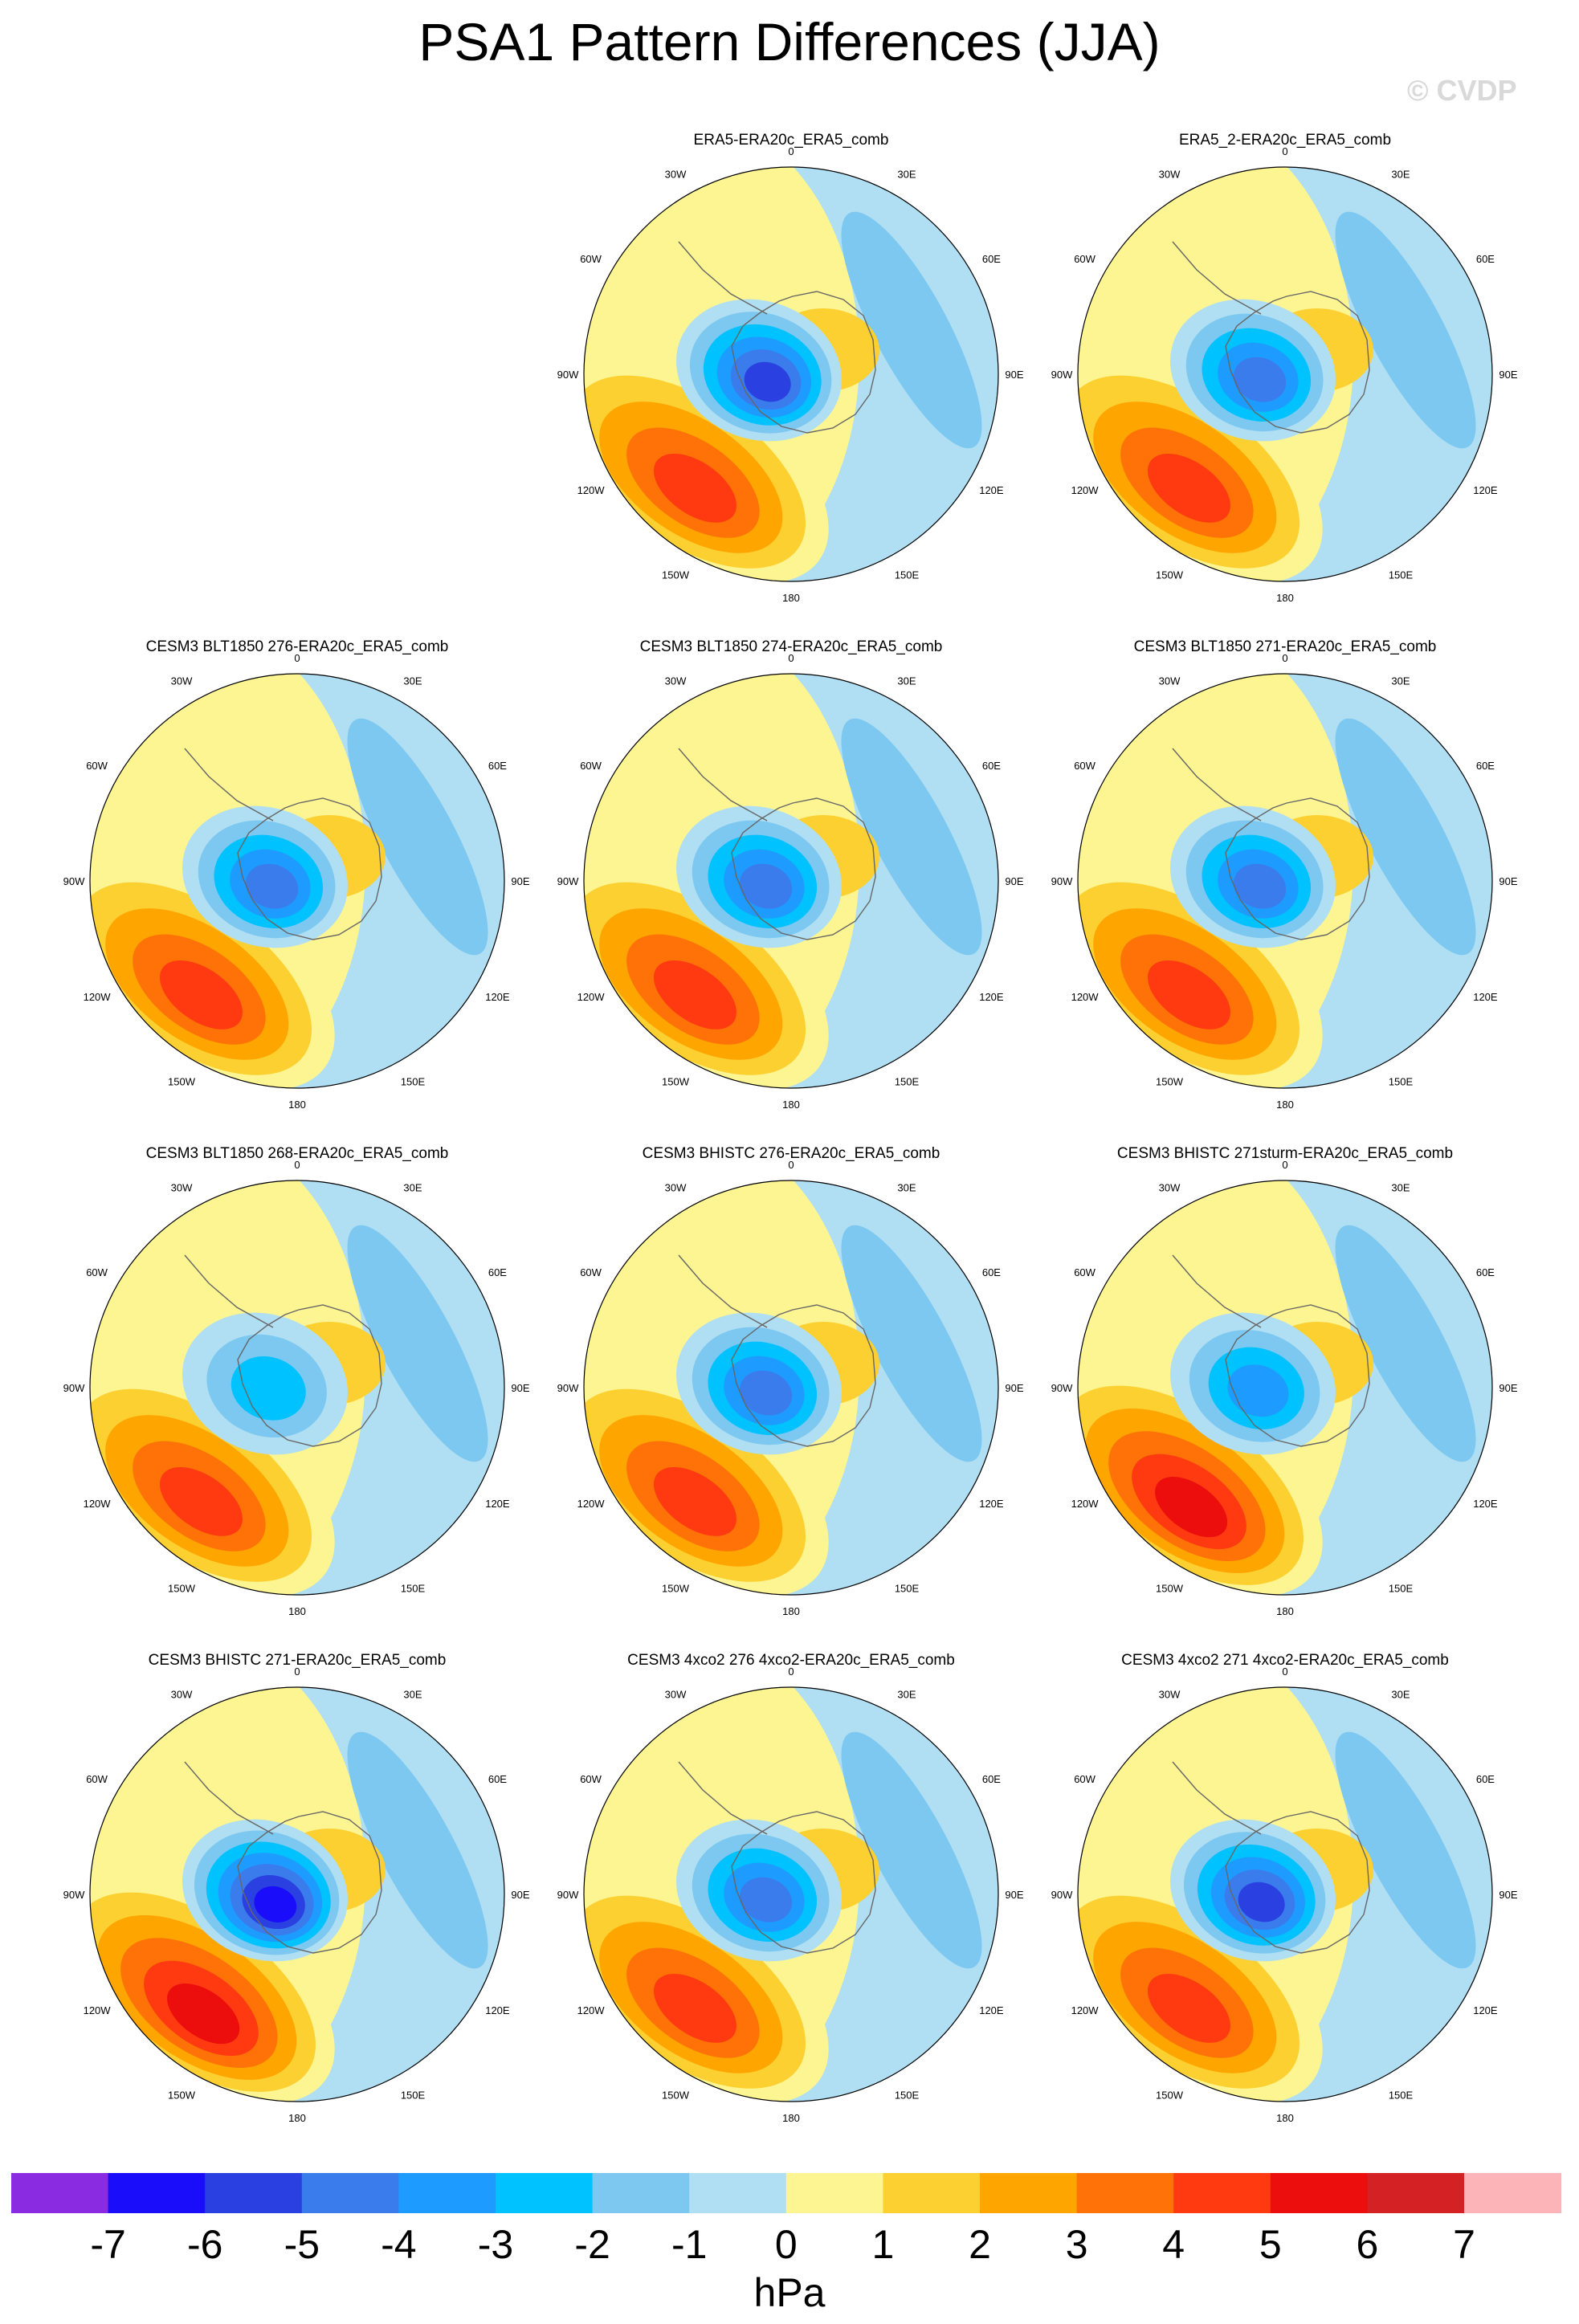 The height and width of the screenshot is (2324, 1579). I want to click on panel-title: CESM3 BLT1850 271-ERA20c_ERA5_comb, so click(1285, 646).